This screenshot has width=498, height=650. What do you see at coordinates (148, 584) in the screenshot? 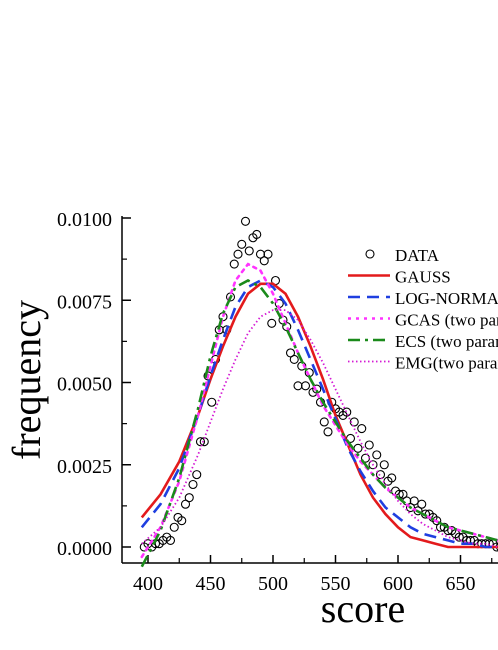
I see `x-tick-label: 400` at bounding box center [148, 584].